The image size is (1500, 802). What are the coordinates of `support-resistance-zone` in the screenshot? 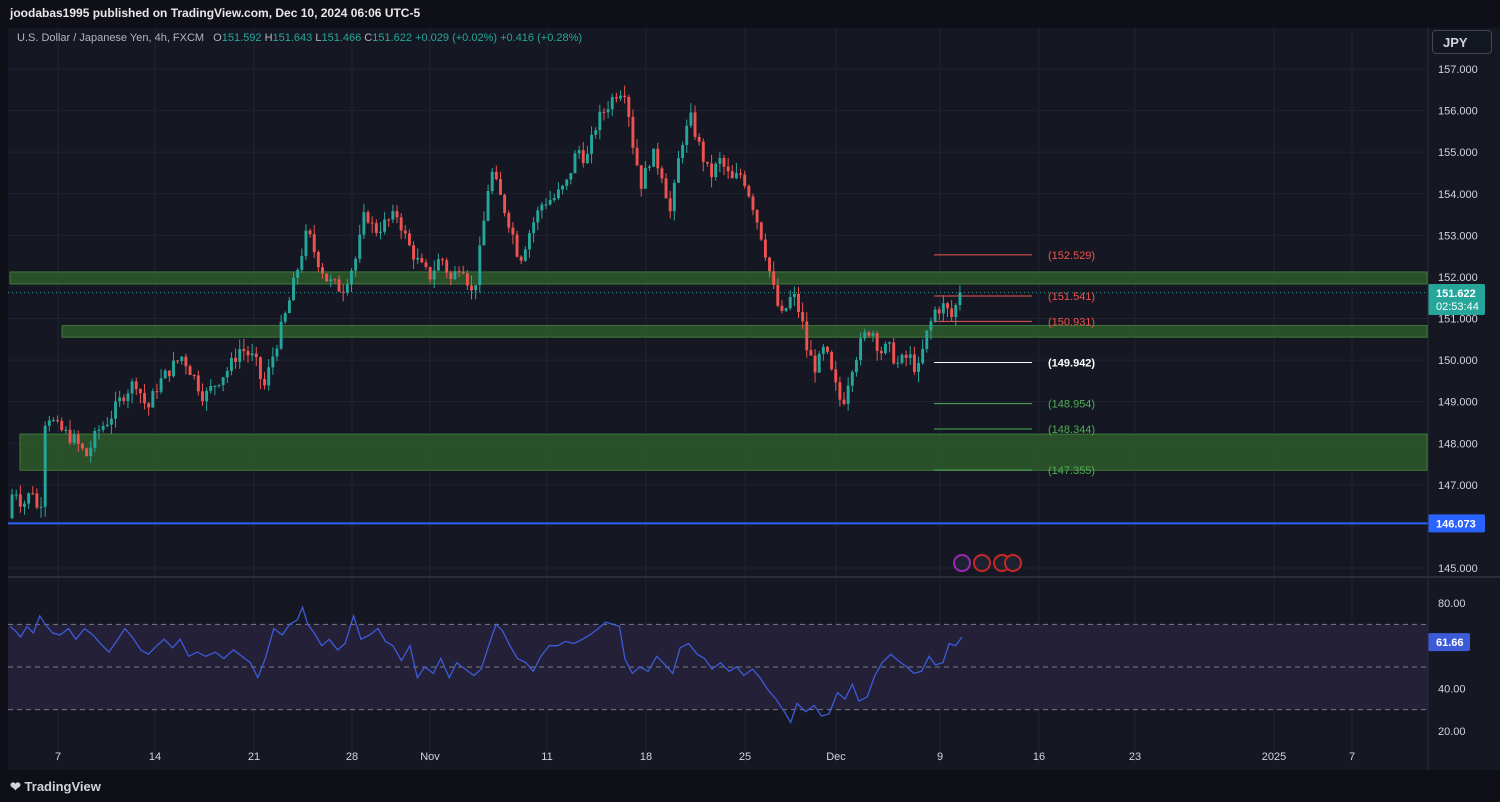 It's located at (718, 278).